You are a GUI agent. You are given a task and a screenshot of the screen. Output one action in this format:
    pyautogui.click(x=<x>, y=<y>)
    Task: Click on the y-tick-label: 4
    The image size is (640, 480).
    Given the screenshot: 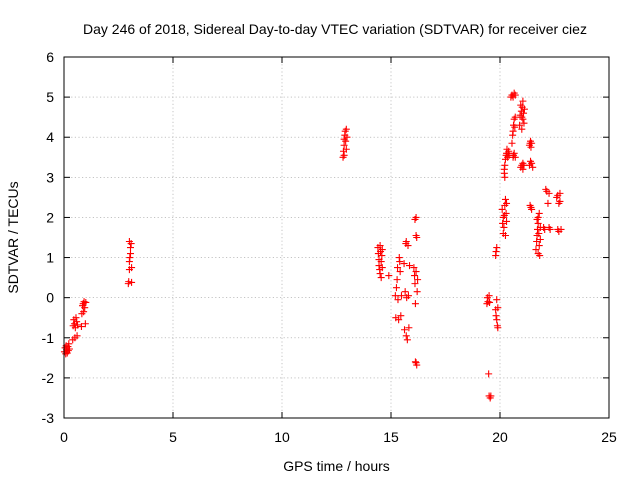 What is the action you would take?
    pyautogui.click(x=50, y=137)
    